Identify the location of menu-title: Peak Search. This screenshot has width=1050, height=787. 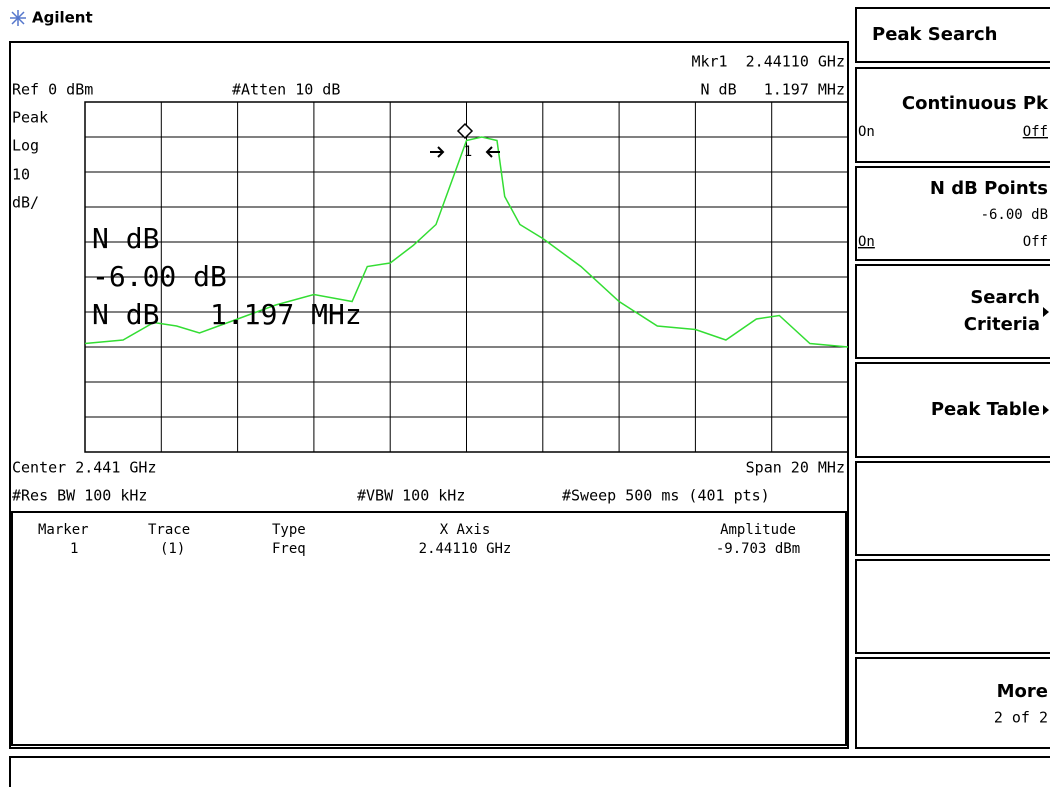
(934, 34).